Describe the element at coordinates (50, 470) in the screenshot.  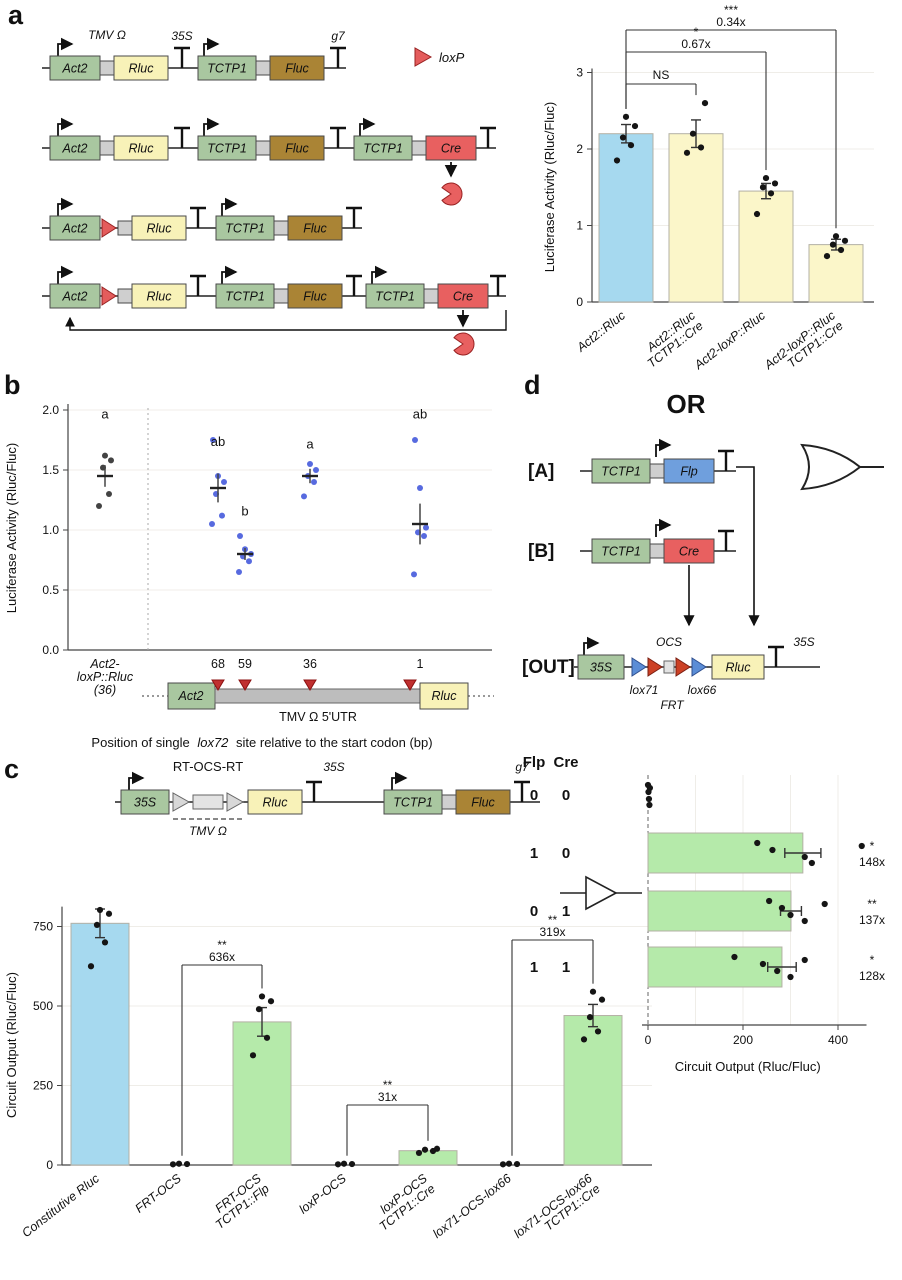
I see `y-tick-label: 1.5` at that location.